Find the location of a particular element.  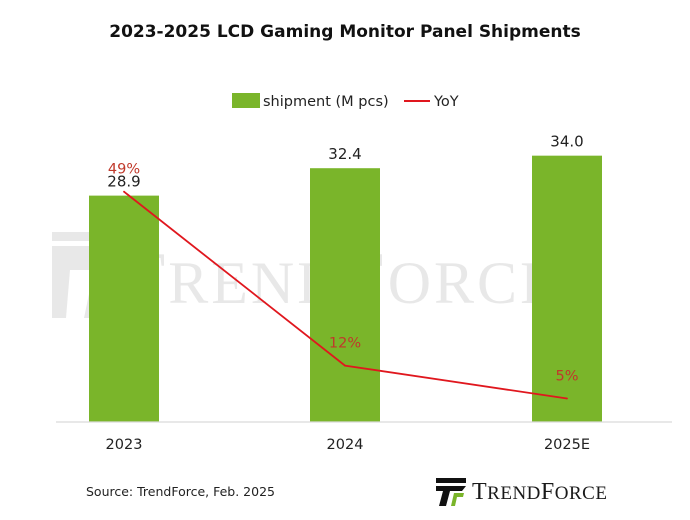

x-tick-labels: 2023 2024 2025E is located at coordinates (348, 445).